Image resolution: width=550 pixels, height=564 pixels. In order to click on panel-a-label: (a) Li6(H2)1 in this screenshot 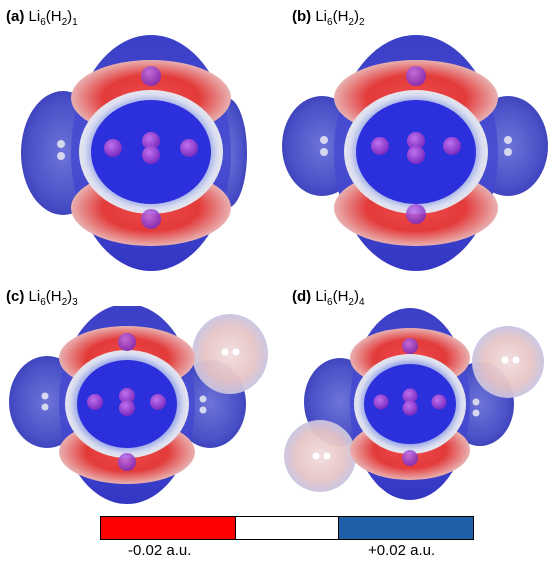, I will do `click(42, 18)`.